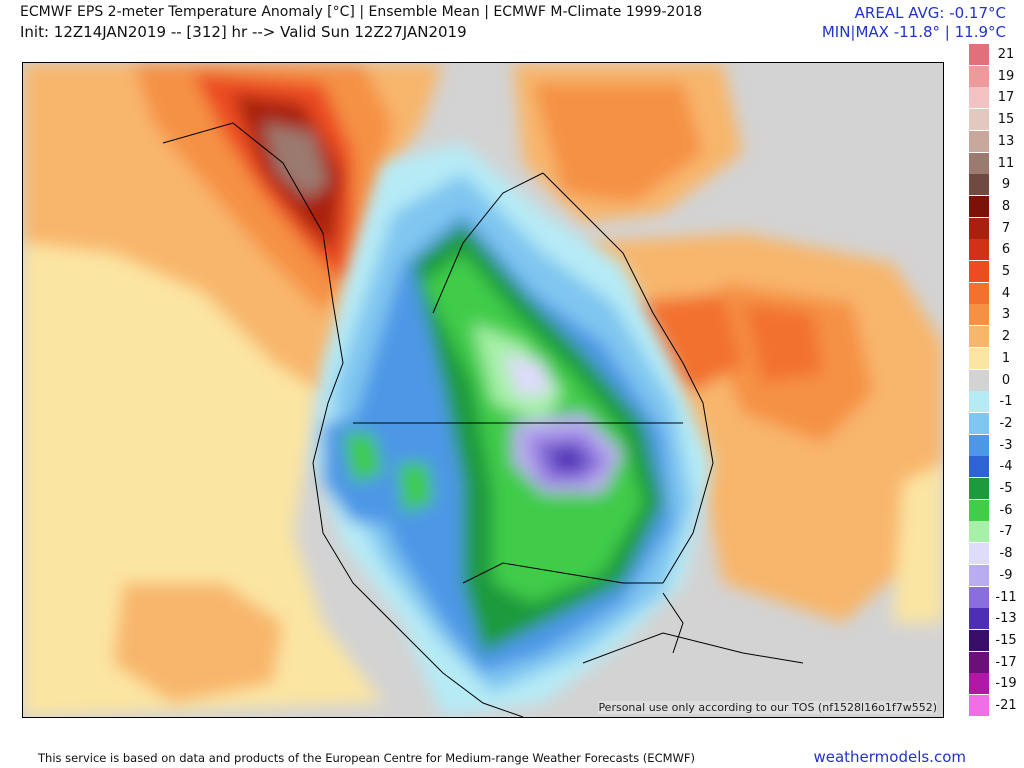 The width and height of the screenshot is (1024, 768). I want to click on legend-label: -19, so click(1006, 684).